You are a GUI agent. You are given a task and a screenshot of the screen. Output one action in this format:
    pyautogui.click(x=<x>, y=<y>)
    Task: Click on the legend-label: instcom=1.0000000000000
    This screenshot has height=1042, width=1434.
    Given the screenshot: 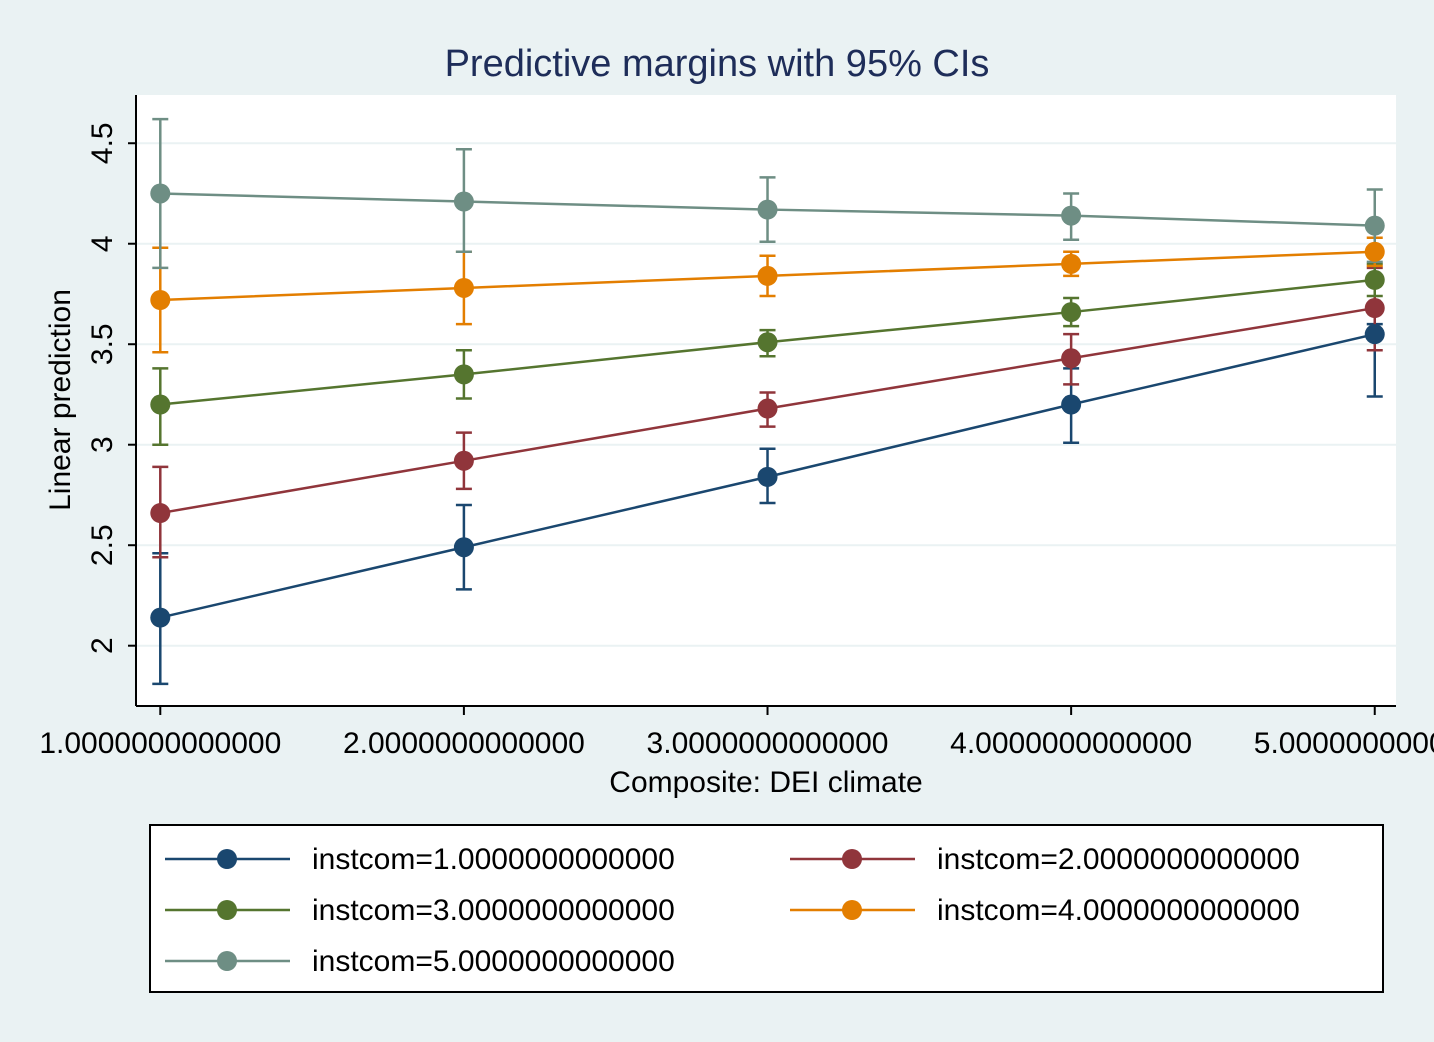 What is the action you would take?
    pyautogui.click(x=493, y=859)
    